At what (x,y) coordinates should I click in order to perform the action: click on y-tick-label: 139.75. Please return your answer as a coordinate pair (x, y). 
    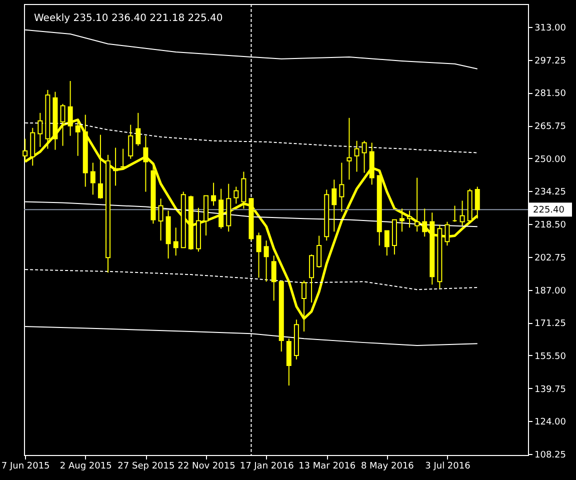
    Looking at the image, I should click on (550, 389).